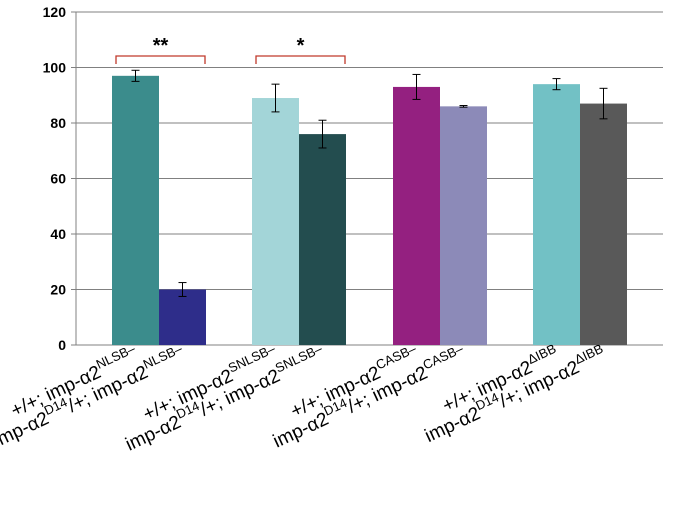 Image resolution: width=679 pixels, height=518 pixels. Describe the element at coordinates (58, 234) in the screenshot. I see `y-tick-label: 40` at that location.